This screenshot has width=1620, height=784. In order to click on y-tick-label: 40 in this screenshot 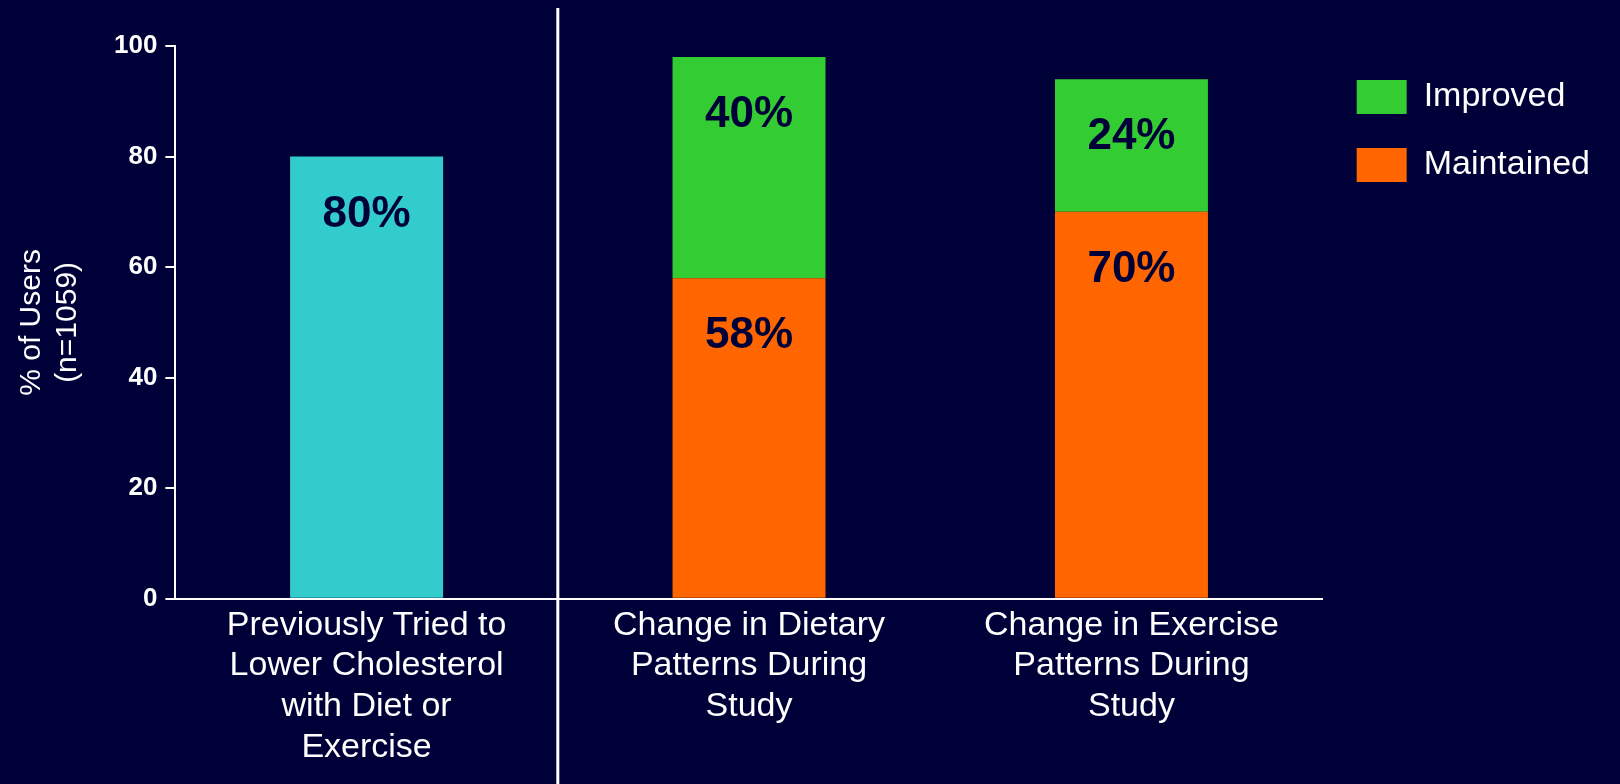, I will do `click(143, 375)`.